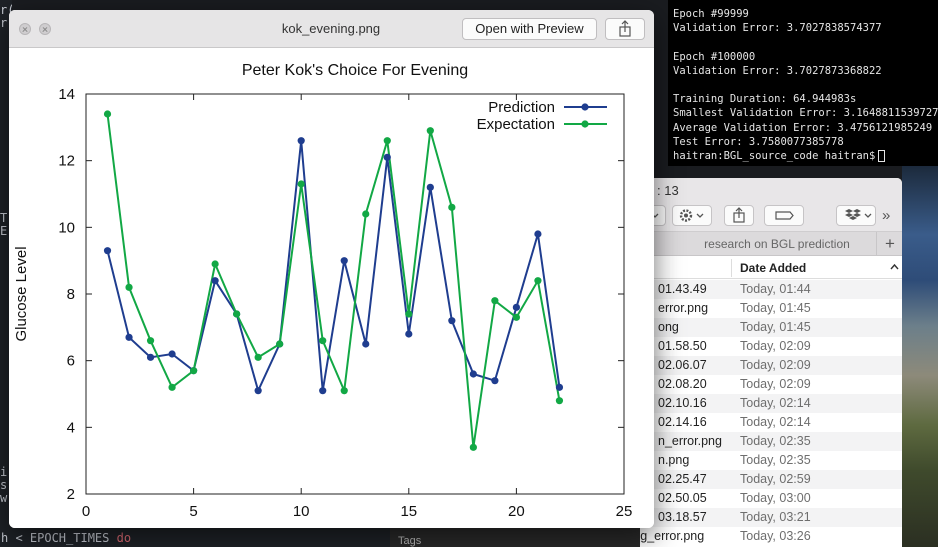 The width and height of the screenshot is (938, 547). Describe the element at coordinates (777, 70) in the screenshot. I see `terminal-line: Validation Error: 3.7027873368822` at that location.